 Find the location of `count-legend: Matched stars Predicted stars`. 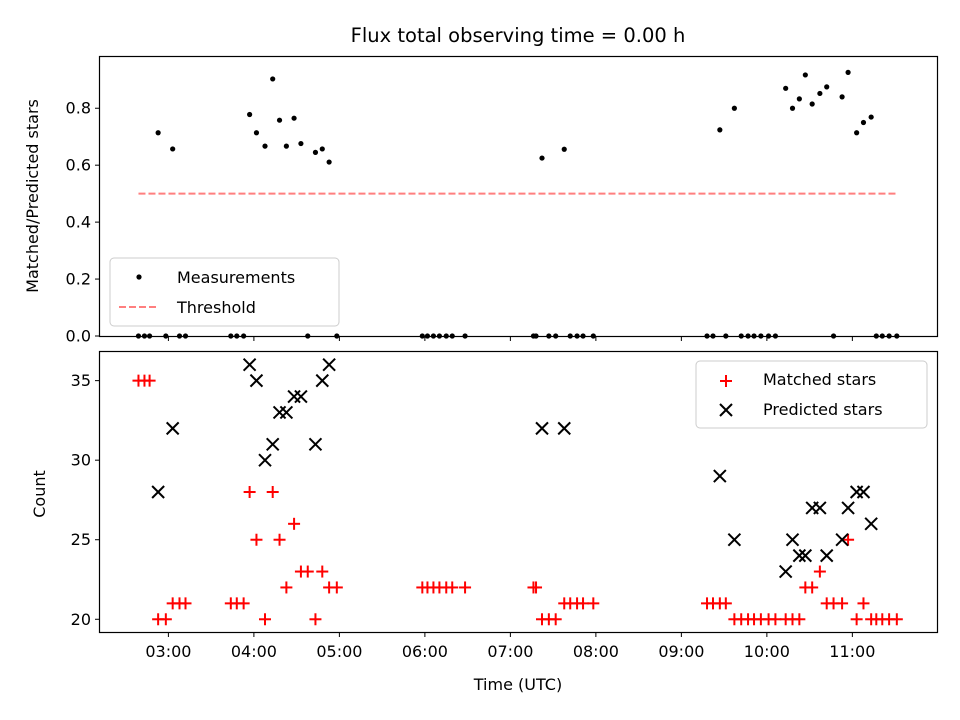

count-legend: Matched stars Predicted stars is located at coordinates (811, 394).